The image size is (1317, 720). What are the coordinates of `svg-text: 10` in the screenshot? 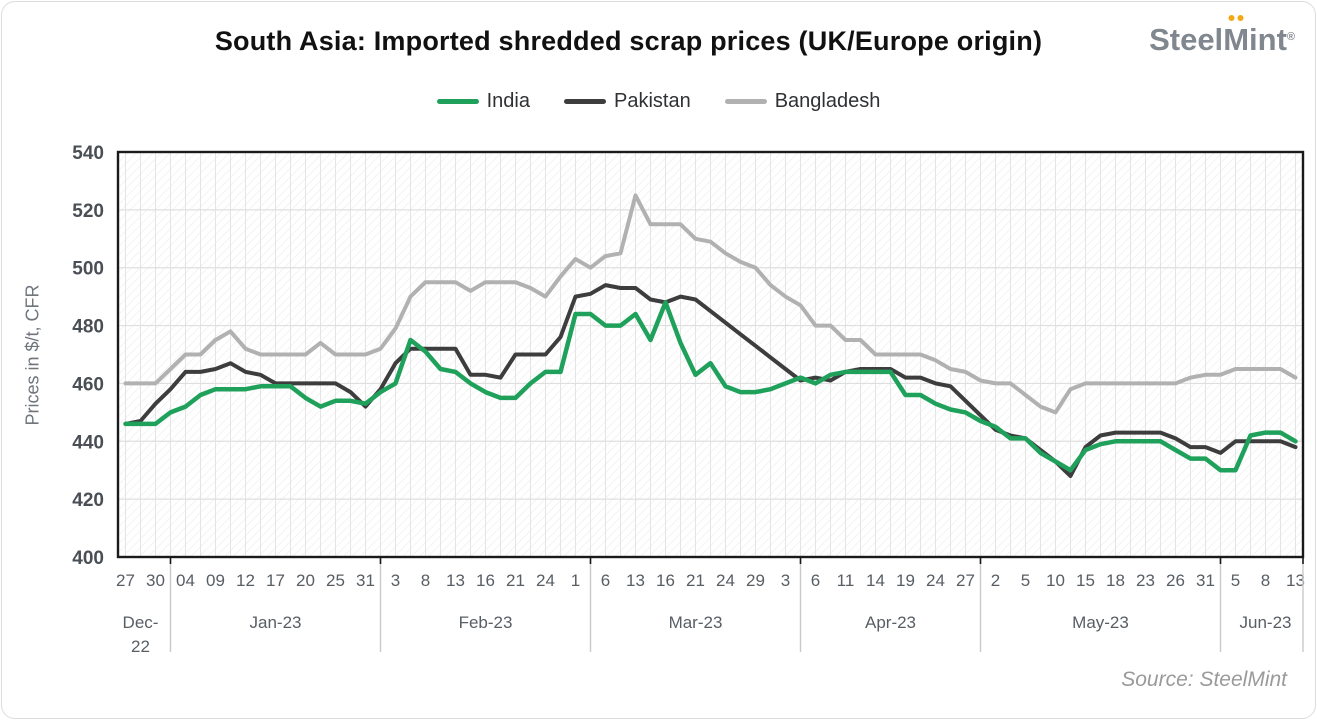 It's located at (1055, 580).